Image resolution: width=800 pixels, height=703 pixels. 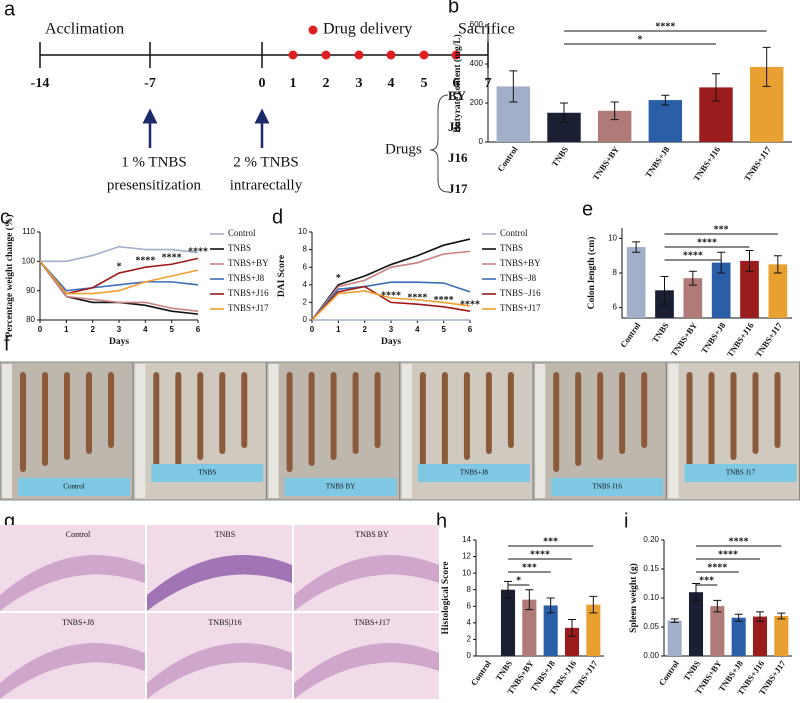 What do you see at coordinates (10, 10) in the screenshot?
I see `panel-letter: a` at bounding box center [10, 10].